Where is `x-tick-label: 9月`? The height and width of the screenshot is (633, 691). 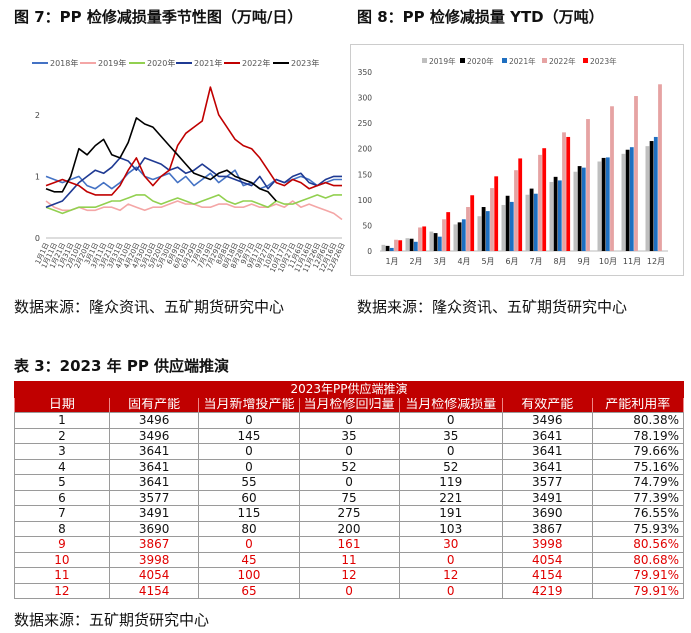 x-tick-label: 9月 is located at coordinates (583, 261).